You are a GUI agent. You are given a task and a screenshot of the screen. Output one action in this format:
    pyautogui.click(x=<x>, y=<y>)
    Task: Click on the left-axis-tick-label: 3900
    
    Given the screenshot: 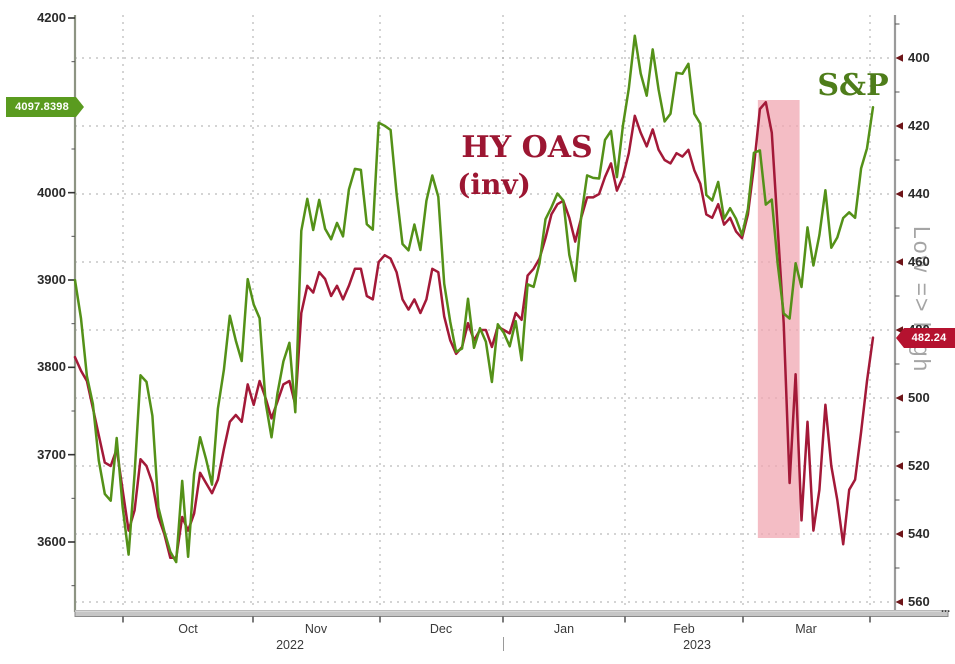 What is the action you would take?
    pyautogui.click(x=51, y=279)
    